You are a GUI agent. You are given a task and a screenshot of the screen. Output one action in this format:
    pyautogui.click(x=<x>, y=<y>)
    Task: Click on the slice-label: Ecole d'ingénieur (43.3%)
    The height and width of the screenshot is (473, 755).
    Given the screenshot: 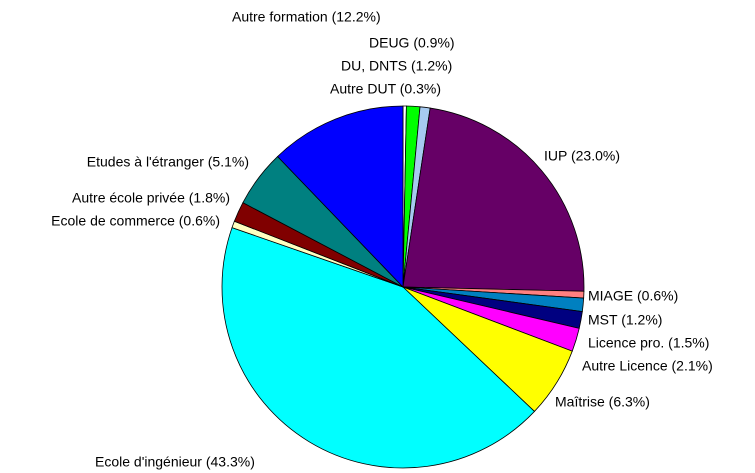 What is the action you would take?
    pyautogui.click(x=175, y=462)
    